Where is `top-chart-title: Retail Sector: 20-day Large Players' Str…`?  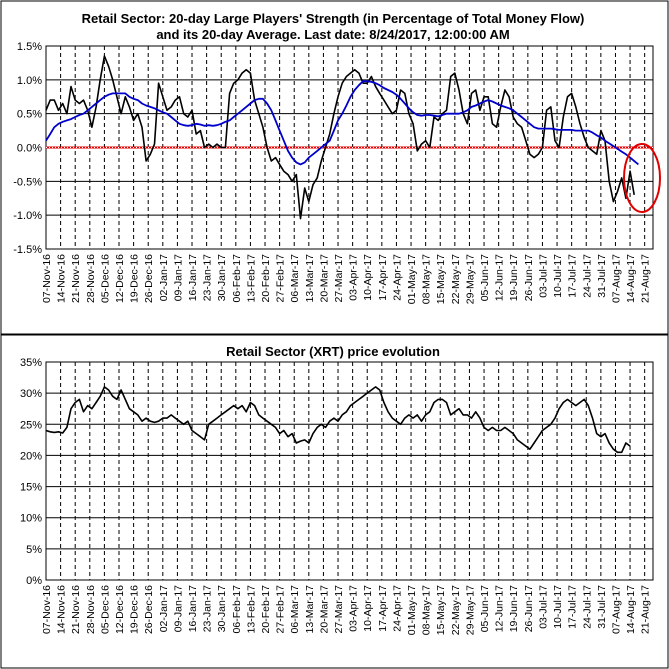 top-chart-title: Retail Sector: 20-day Large Players' Str… is located at coordinates (333, 18).